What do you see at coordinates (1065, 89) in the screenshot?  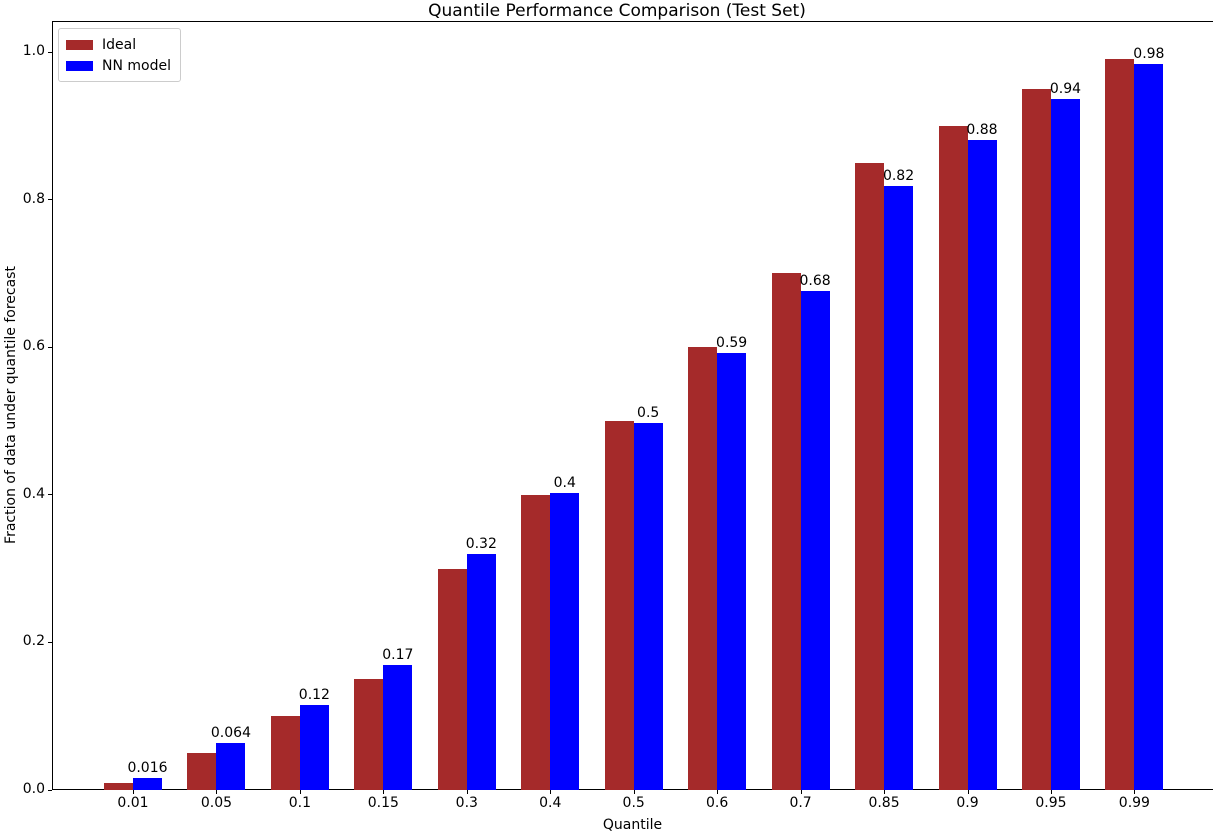 I see `bar-value-label: 0.94` at bounding box center [1065, 89].